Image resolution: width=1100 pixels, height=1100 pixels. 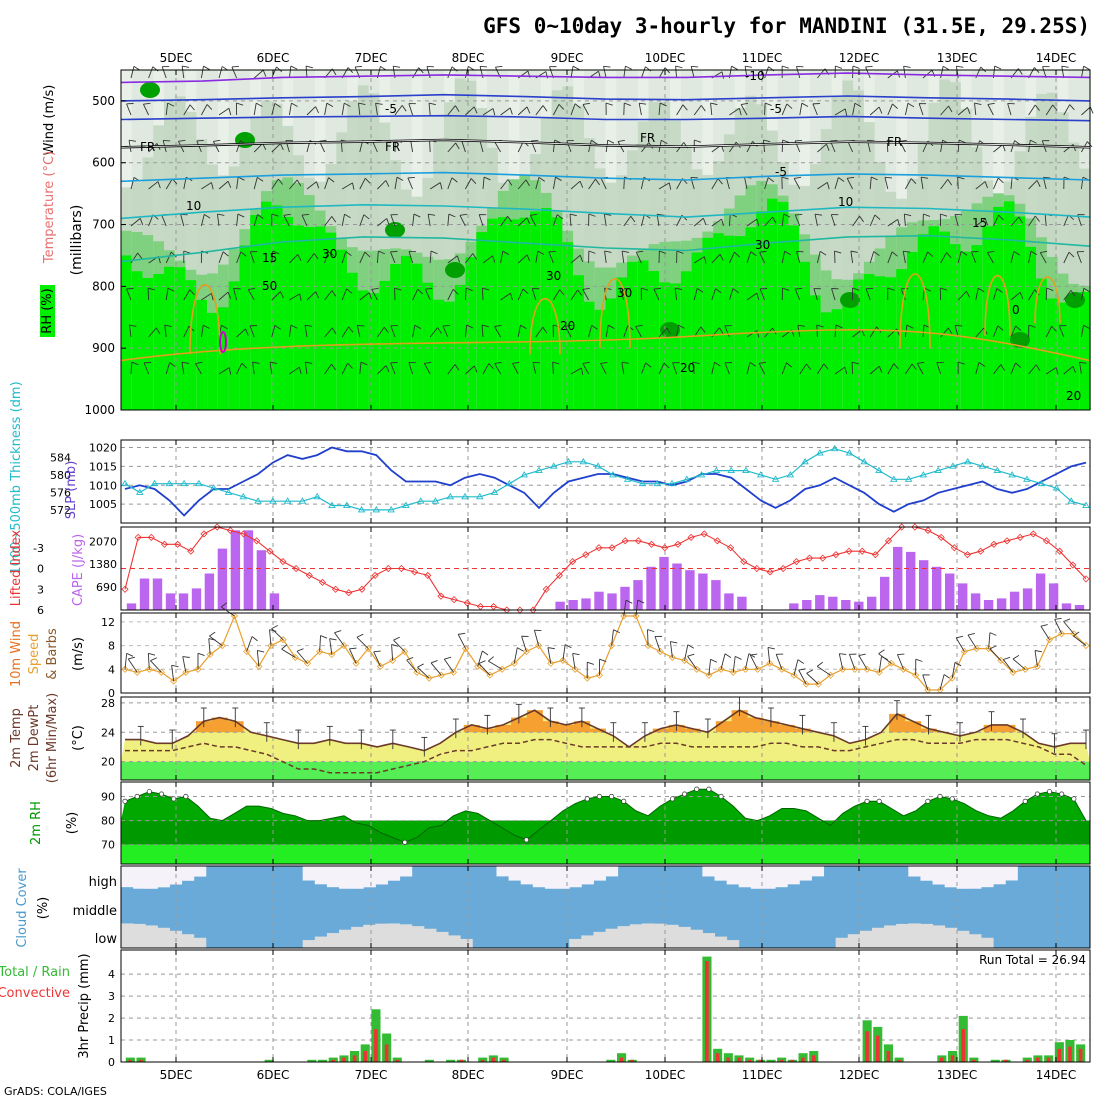 I want to click on temp-warm-fill, so click(x=1007, y=728).